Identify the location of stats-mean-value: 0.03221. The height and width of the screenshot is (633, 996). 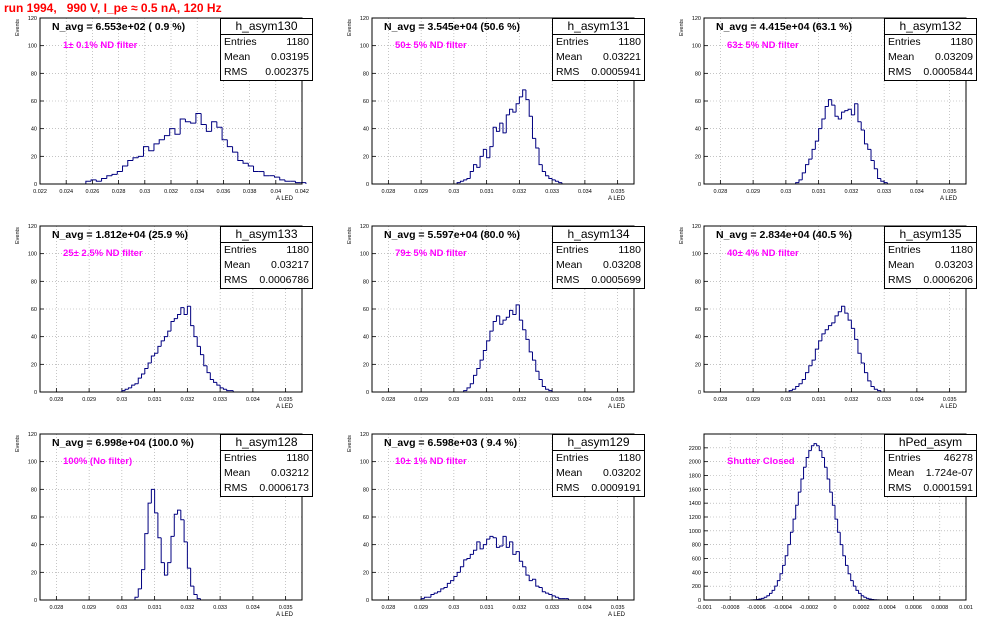
(622, 57).